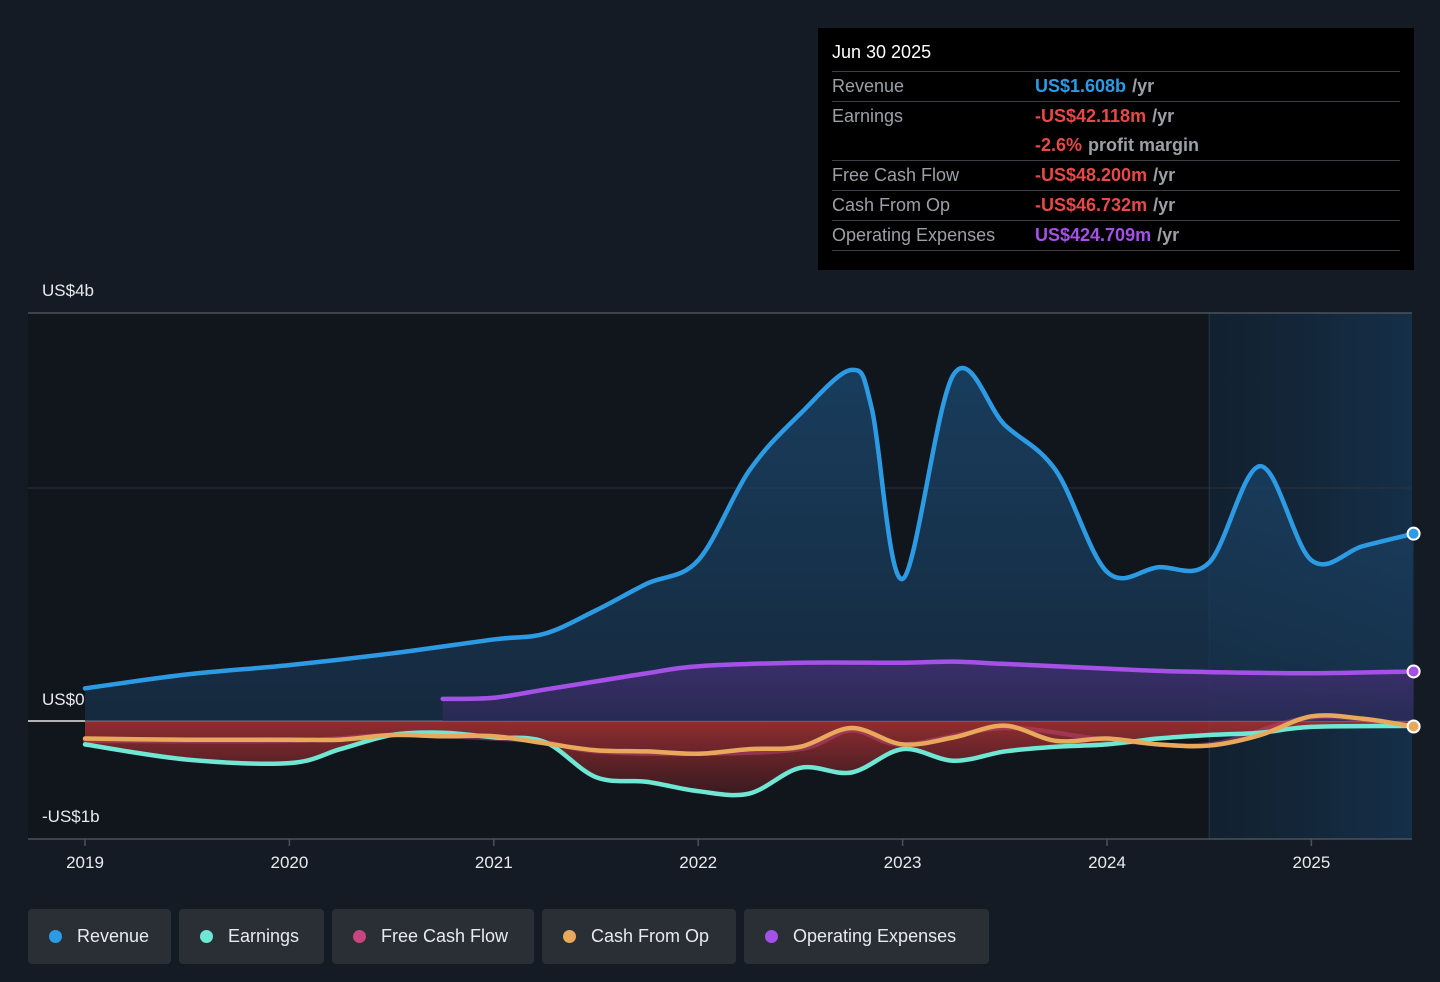 The height and width of the screenshot is (982, 1440). Describe the element at coordinates (445, 936) in the screenshot. I see `legend-label: Free Cash Flow` at that location.